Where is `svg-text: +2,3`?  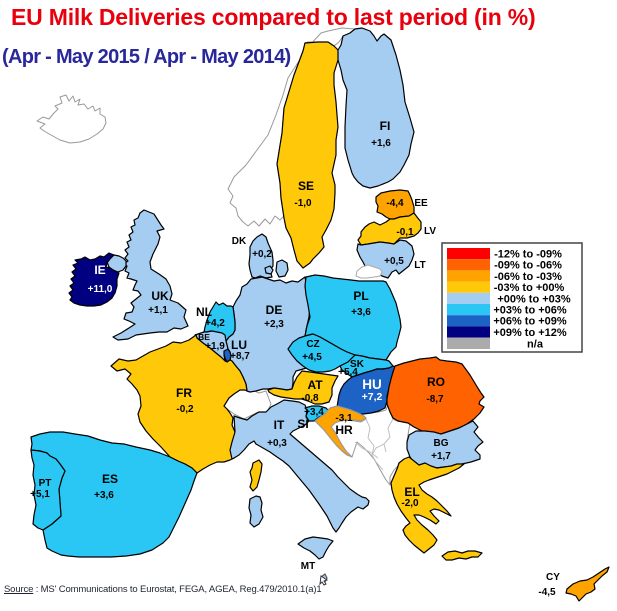 svg-text: +2,3 is located at coordinates (274, 324).